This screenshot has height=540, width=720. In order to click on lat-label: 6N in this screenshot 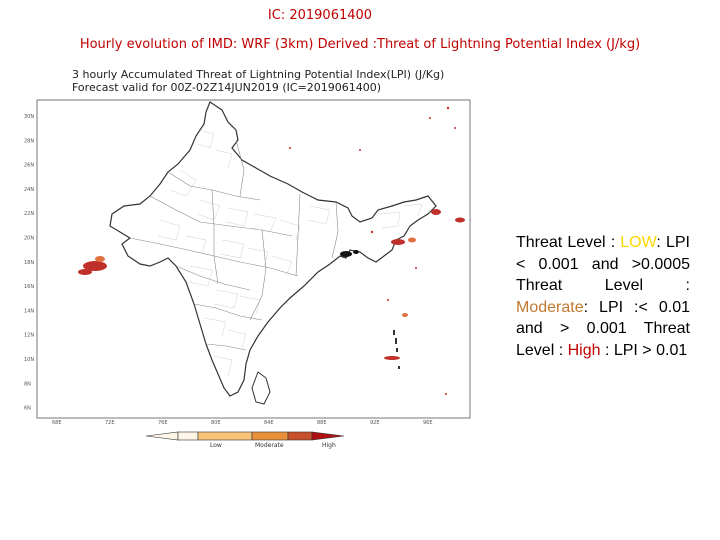, I will do `click(27, 409)`.